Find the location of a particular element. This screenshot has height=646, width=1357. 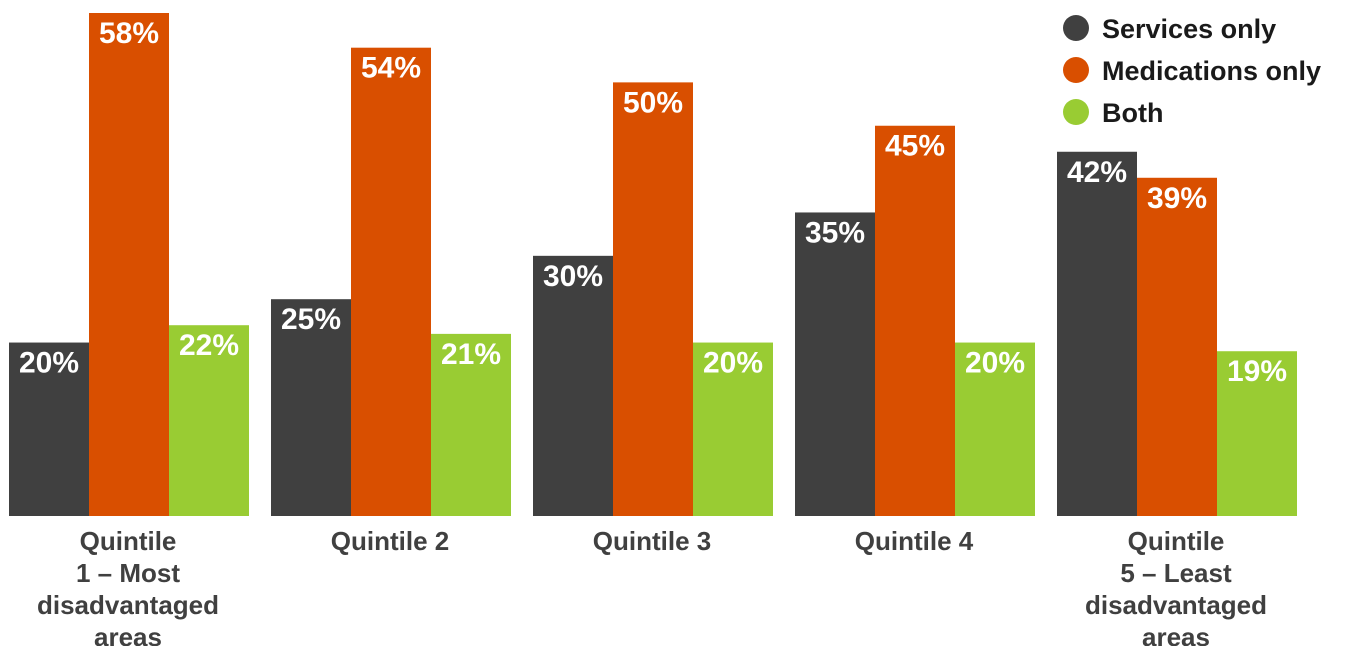

bar-value-label: 54% is located at coordinates (391, 68).